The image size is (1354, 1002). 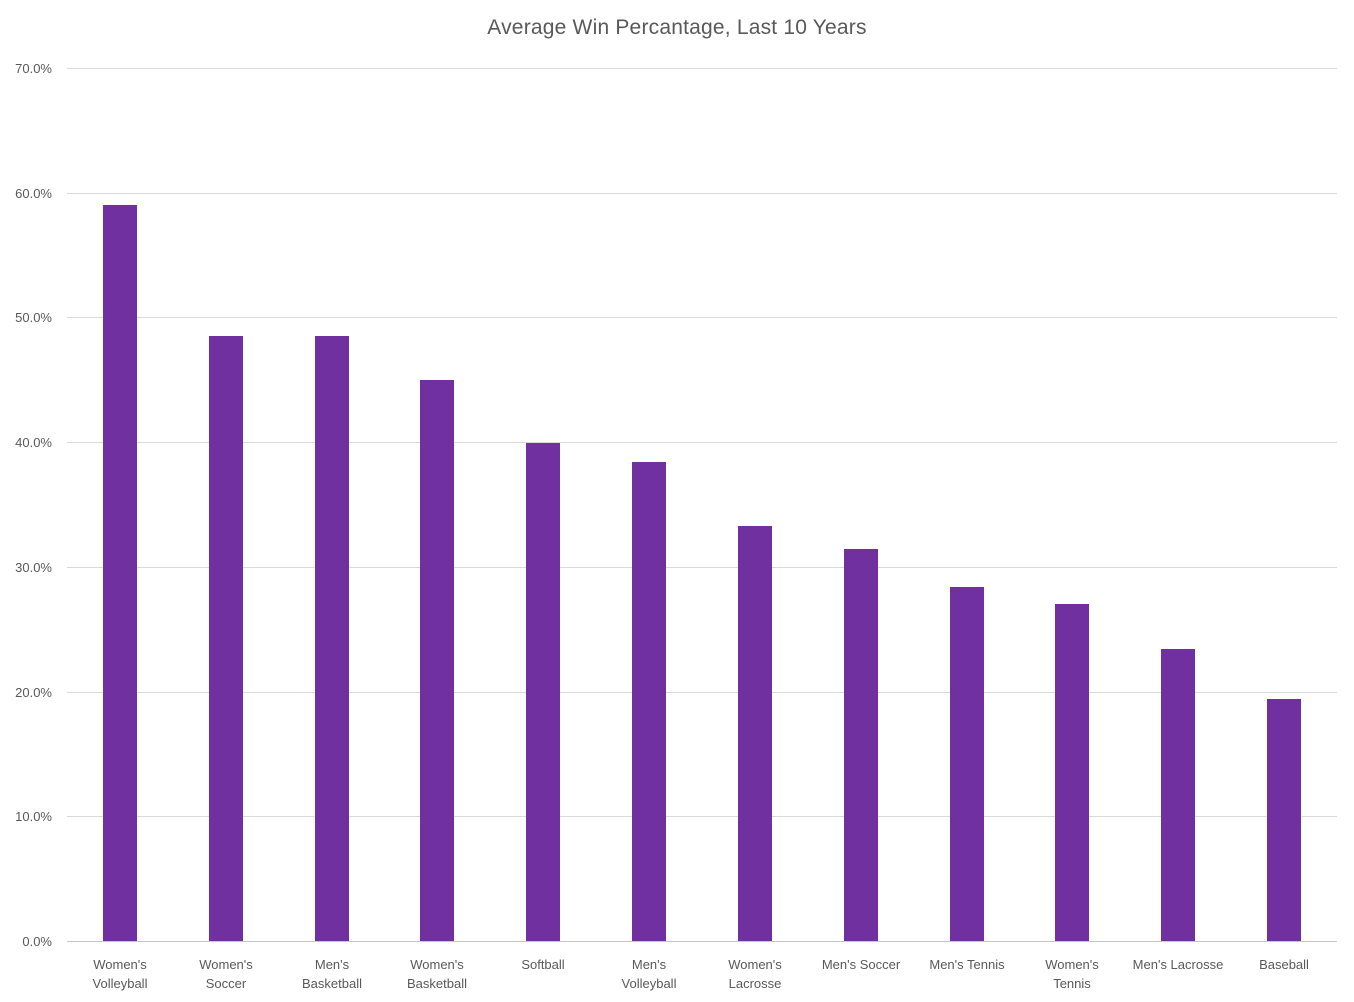 What do you see at coordinates (967, 964) in the screenshot?
I see `x-axis-category-label: Men's Tennis` at bounding box center [967, 964].